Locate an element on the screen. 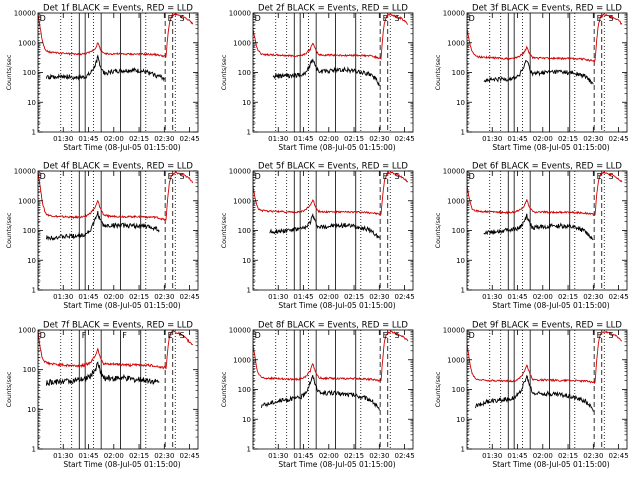 Image resolution: width=640 pixels, height=480 pixels. panel-6-ytick-label-3: 1000 is located at coordinates (456, 201).